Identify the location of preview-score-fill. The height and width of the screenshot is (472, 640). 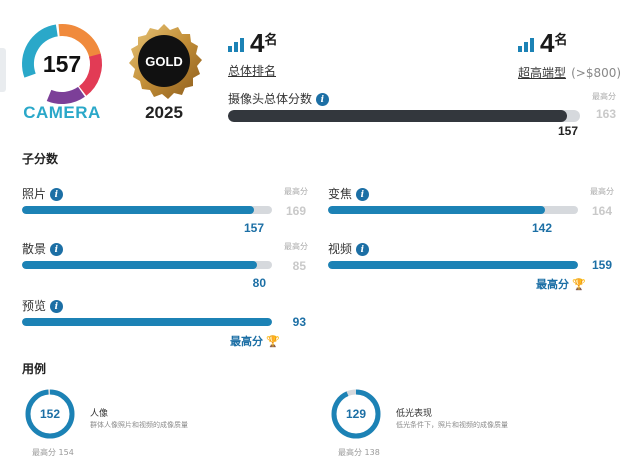
(147, 322).